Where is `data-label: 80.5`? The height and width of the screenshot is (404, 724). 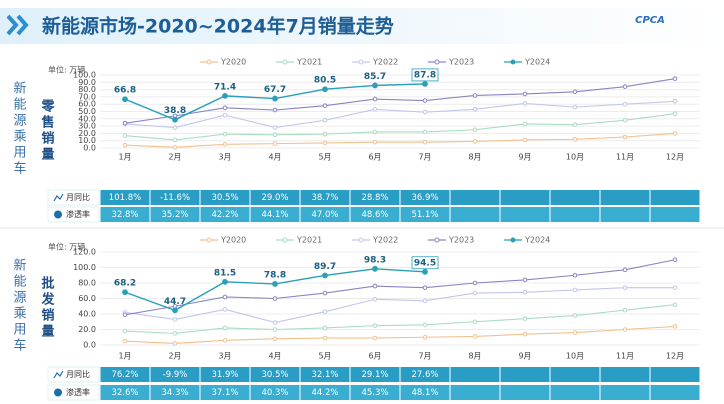 data-label: 80.5 is located at coordinates (325, 81).